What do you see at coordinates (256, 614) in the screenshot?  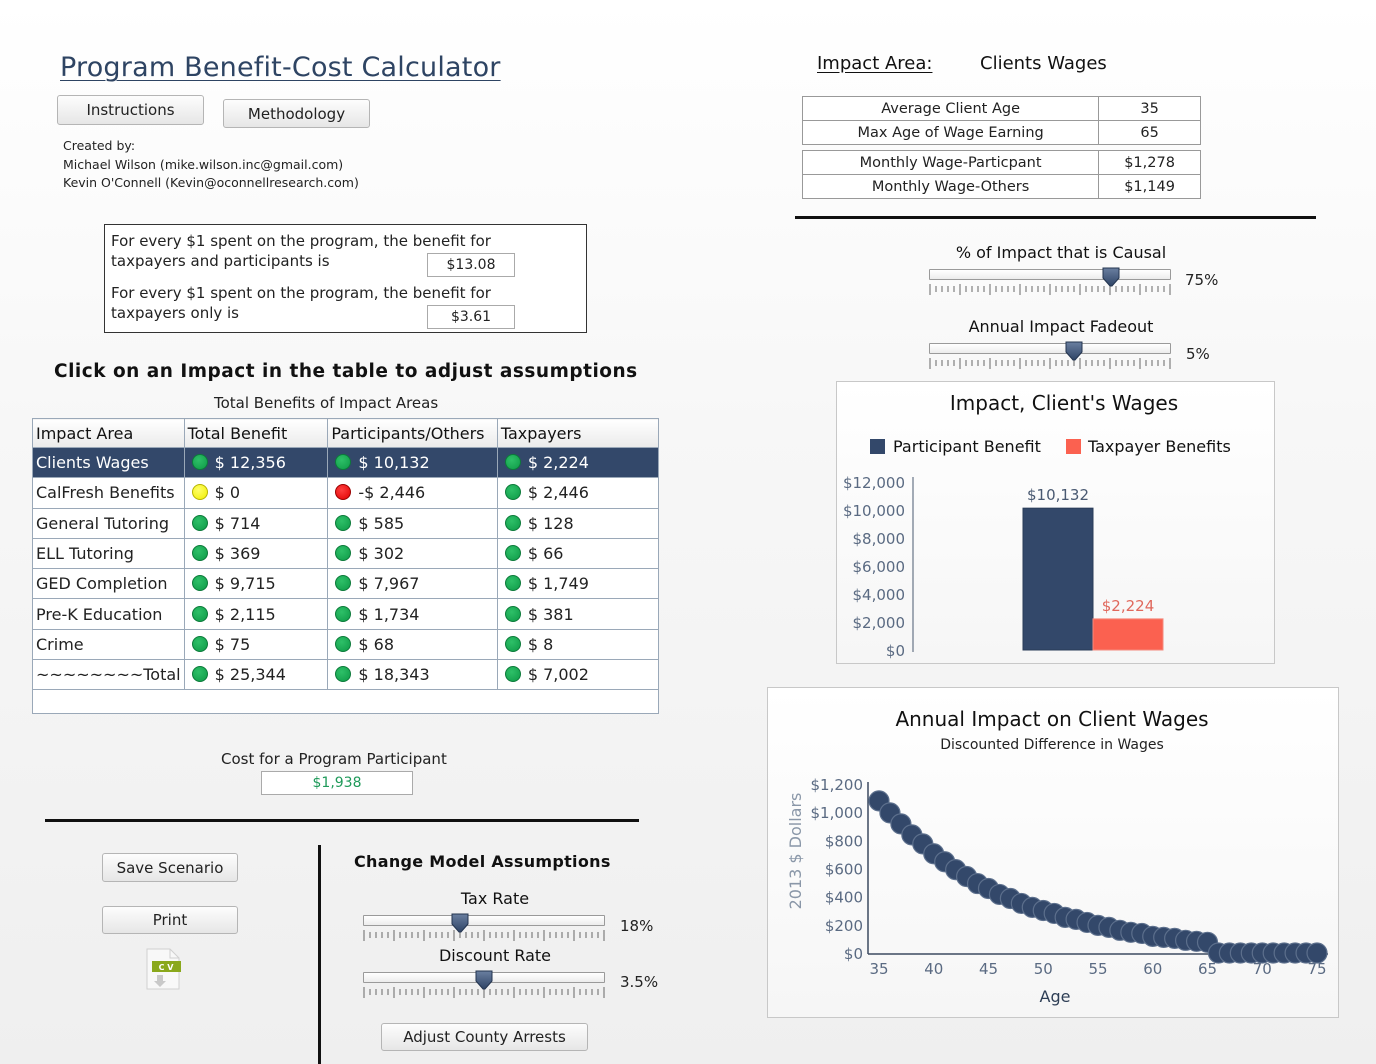 I see `cell-total-benefit: $ 2,115` at bounding box center [256, 614].